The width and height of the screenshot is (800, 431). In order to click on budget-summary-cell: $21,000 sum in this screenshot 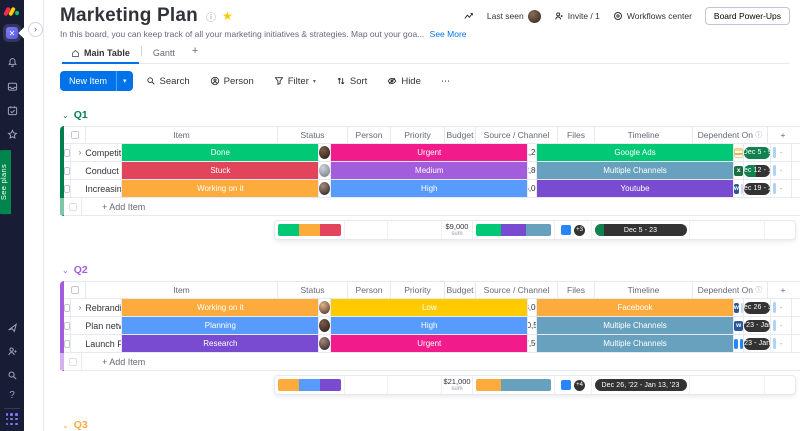, I will do `click(457, 385)`.